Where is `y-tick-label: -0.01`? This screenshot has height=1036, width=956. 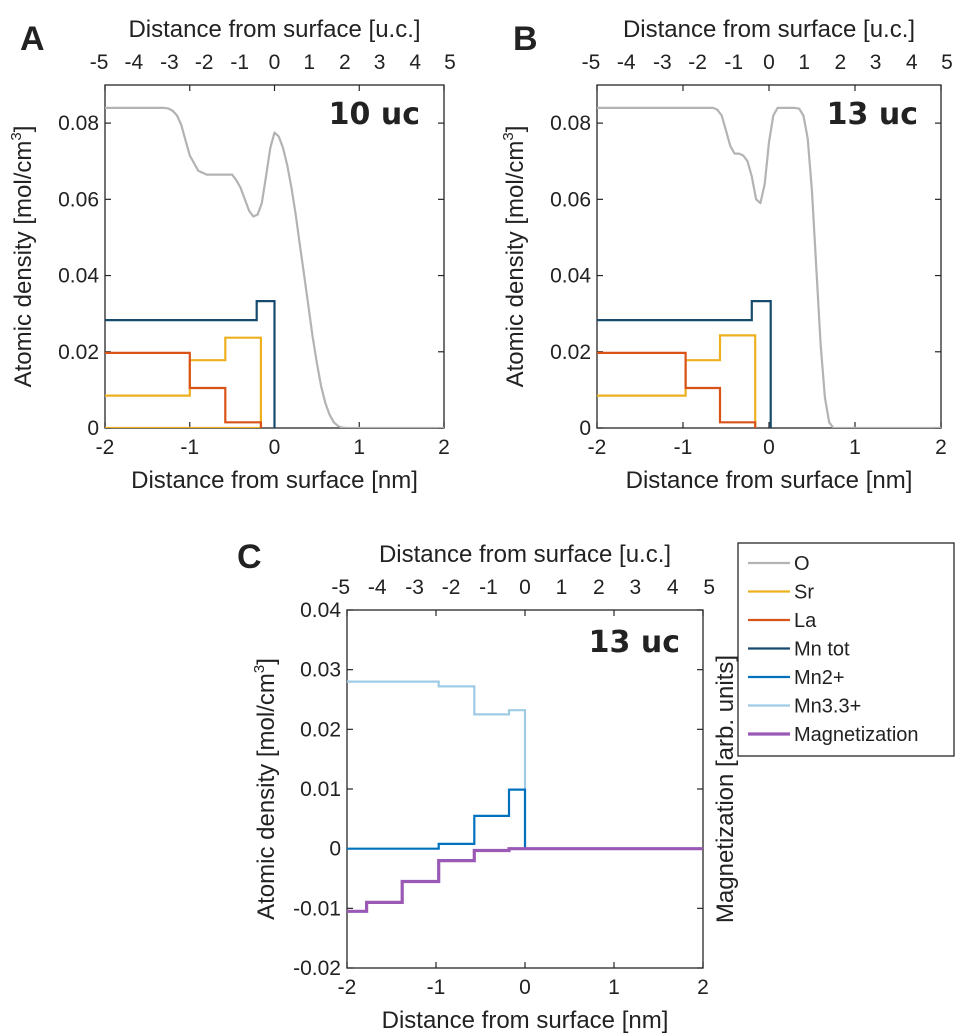 y-tick-label: -0.01 is located at coordinates (317, 908).